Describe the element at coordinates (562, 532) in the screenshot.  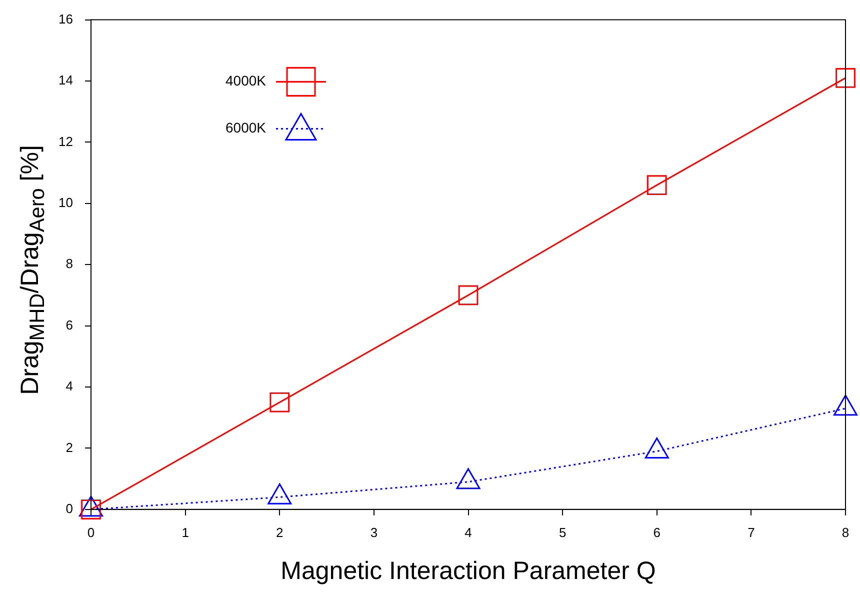
I see `x-tick-label: 5` at that location.